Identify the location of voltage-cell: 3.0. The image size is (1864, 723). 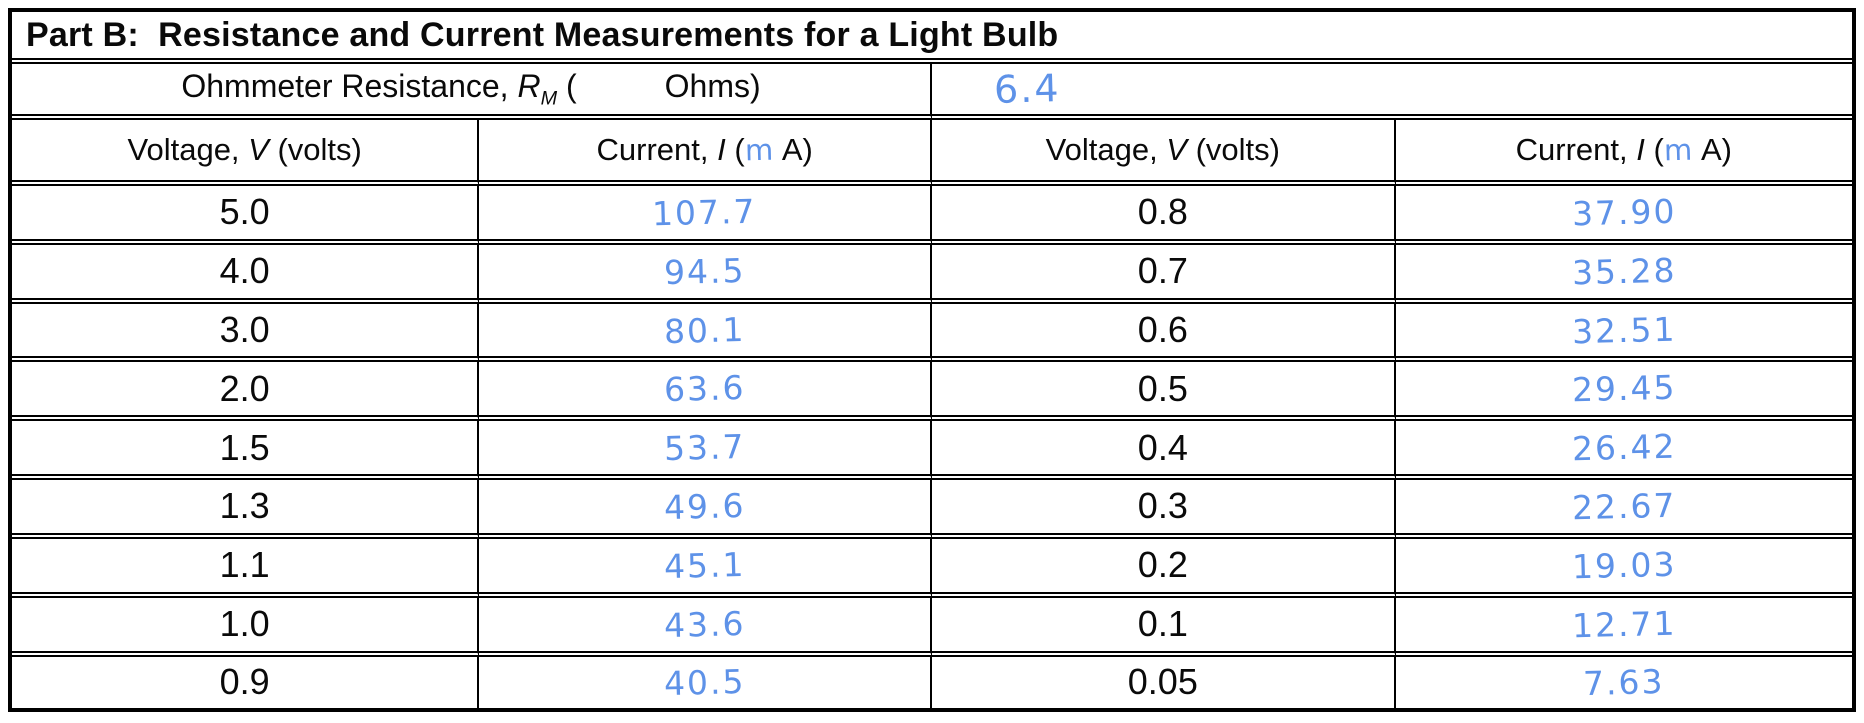
(246, 333).